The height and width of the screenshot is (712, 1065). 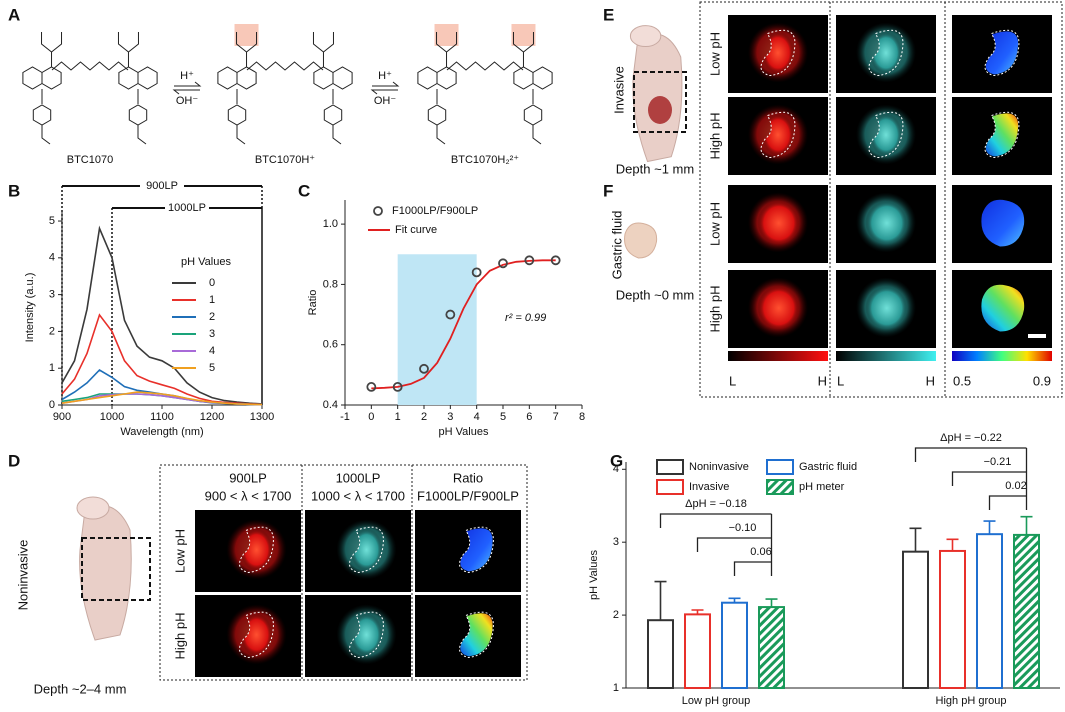 What do you see at coordinates (330, 405) in the screenshot?
I see `y-tick-label: 0.4` at bounding box center [330, 405].